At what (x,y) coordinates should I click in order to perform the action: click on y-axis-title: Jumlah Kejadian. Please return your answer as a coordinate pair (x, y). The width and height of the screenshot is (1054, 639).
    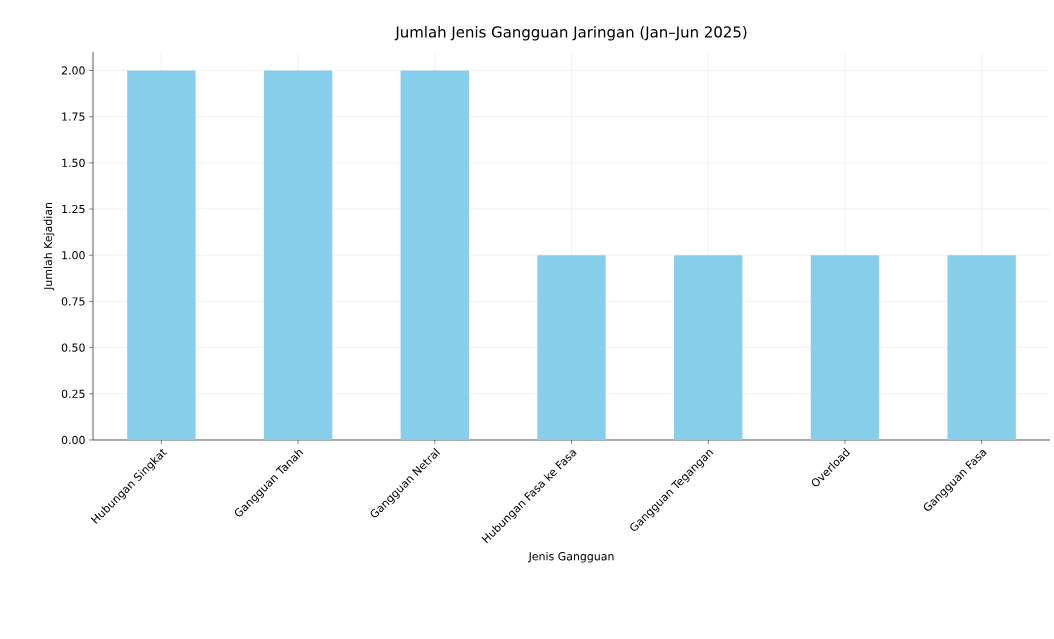
    Looking at the image, I should click on (49, 246).